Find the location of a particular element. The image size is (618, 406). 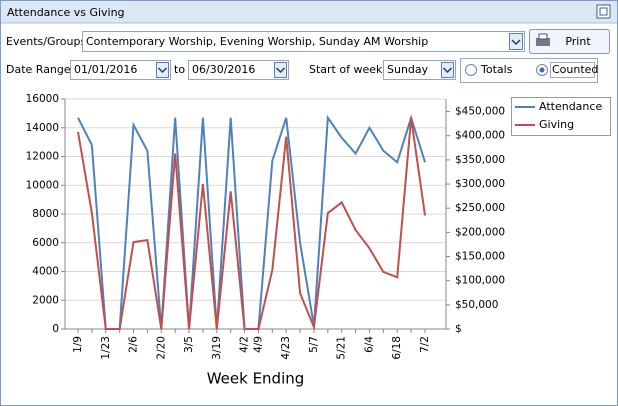

maximize-button is located at coordinates (603, 11).